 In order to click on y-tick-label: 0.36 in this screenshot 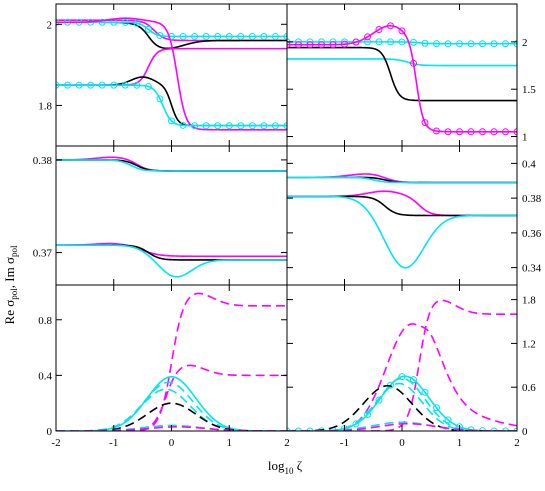, I will do `click(532, 234)`.